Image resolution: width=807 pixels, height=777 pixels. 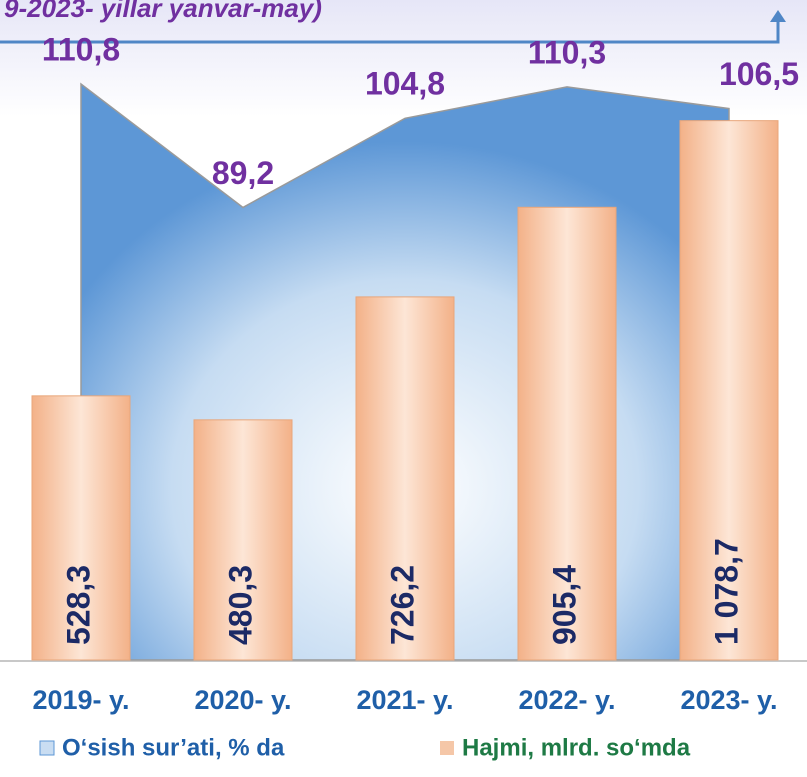 I want to click on x-tick-label: 2023- y., so click(x=728, y=700).